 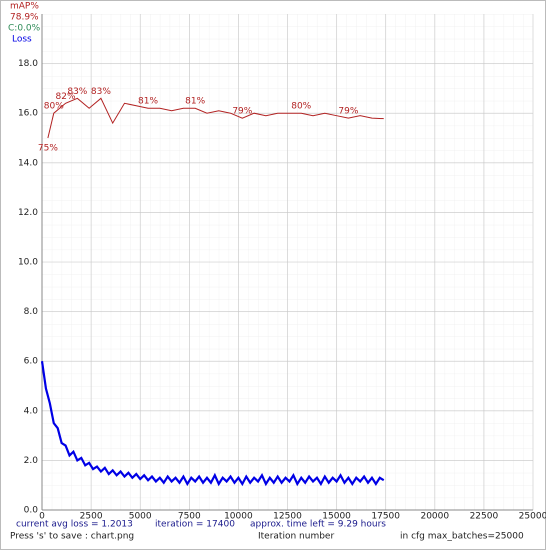 What do you see at coordinates (31, 461) in the screenshot?
I see `y-tick-label: 2.0` at bounding box center [31, 461].